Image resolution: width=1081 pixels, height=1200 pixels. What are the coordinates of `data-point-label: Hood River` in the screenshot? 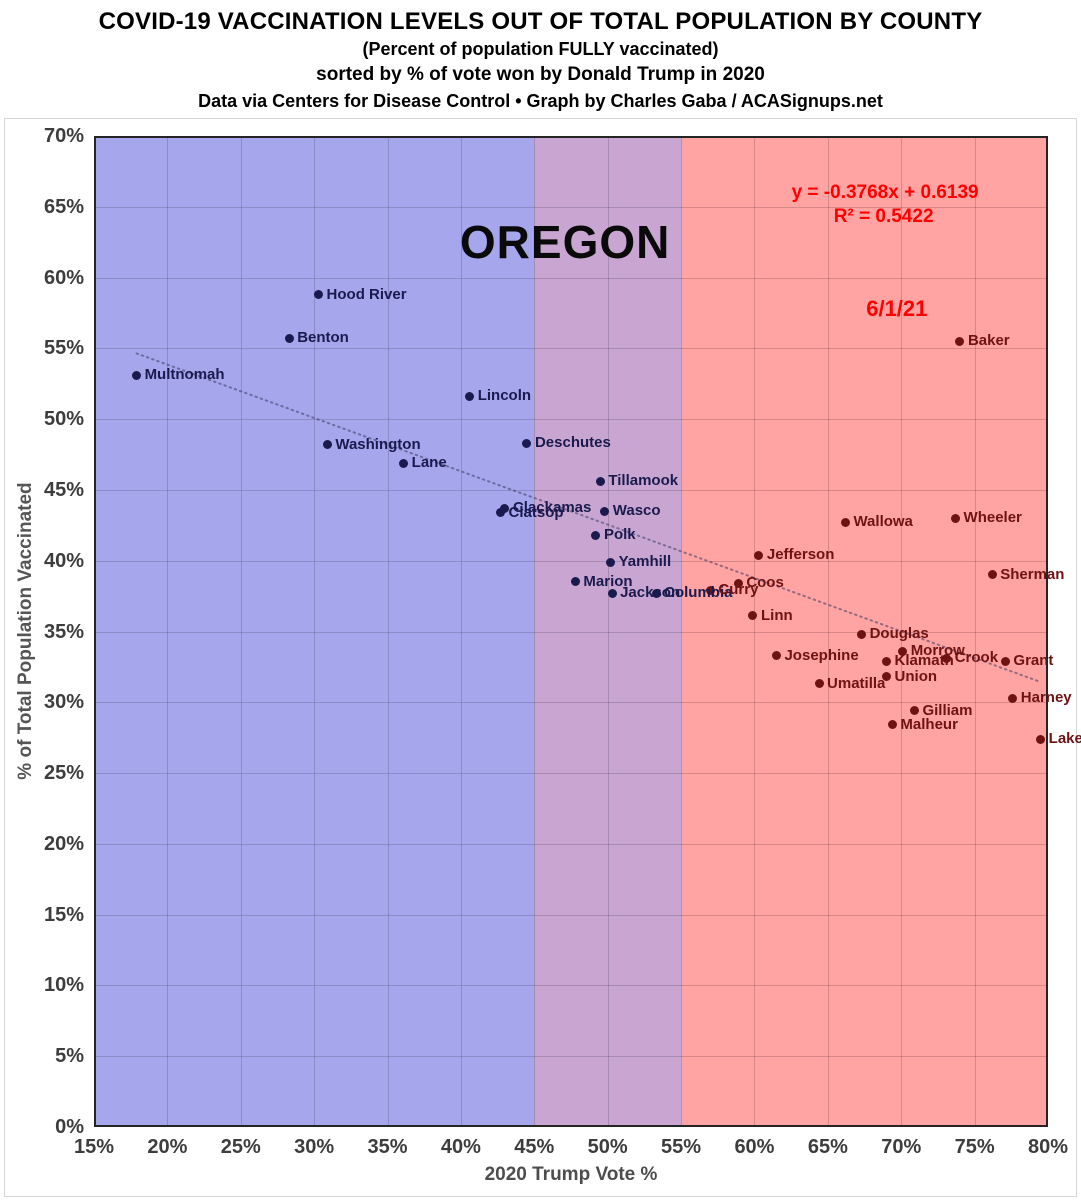 It's located at (366, 294).